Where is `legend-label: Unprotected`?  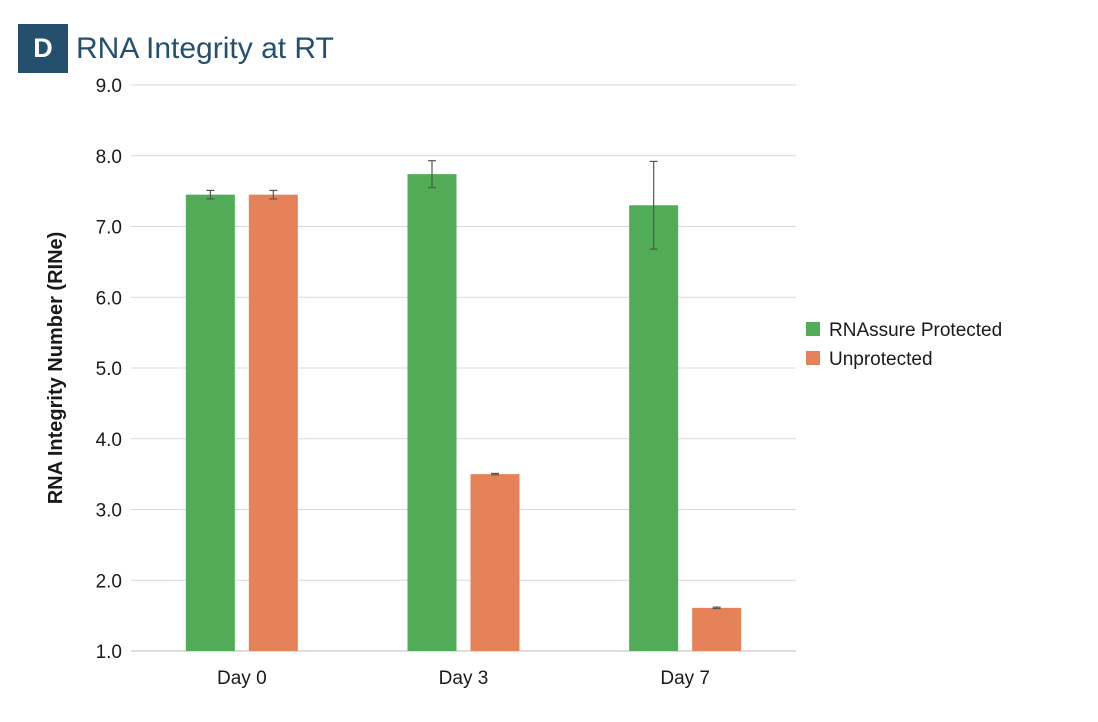
legend-label: Unprotected is located at coordinates (881, 359).